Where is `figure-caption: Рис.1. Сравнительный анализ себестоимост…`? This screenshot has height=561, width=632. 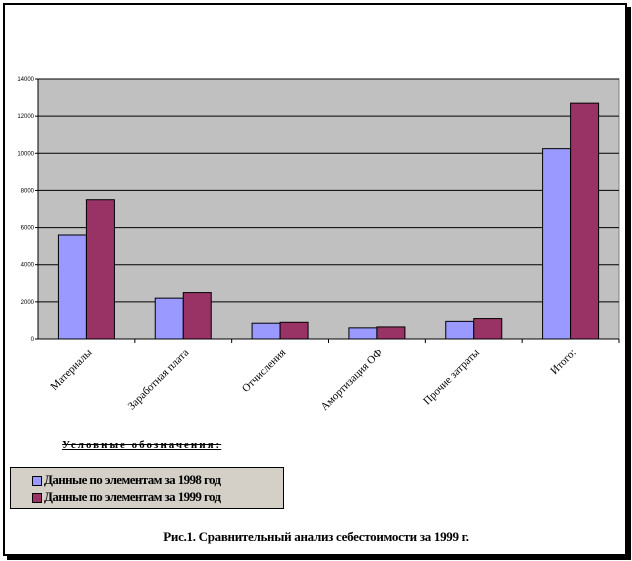
figure-caption: Рис.1. Сравнительный анализ себестоимост… is located at coordinates (316, 536).